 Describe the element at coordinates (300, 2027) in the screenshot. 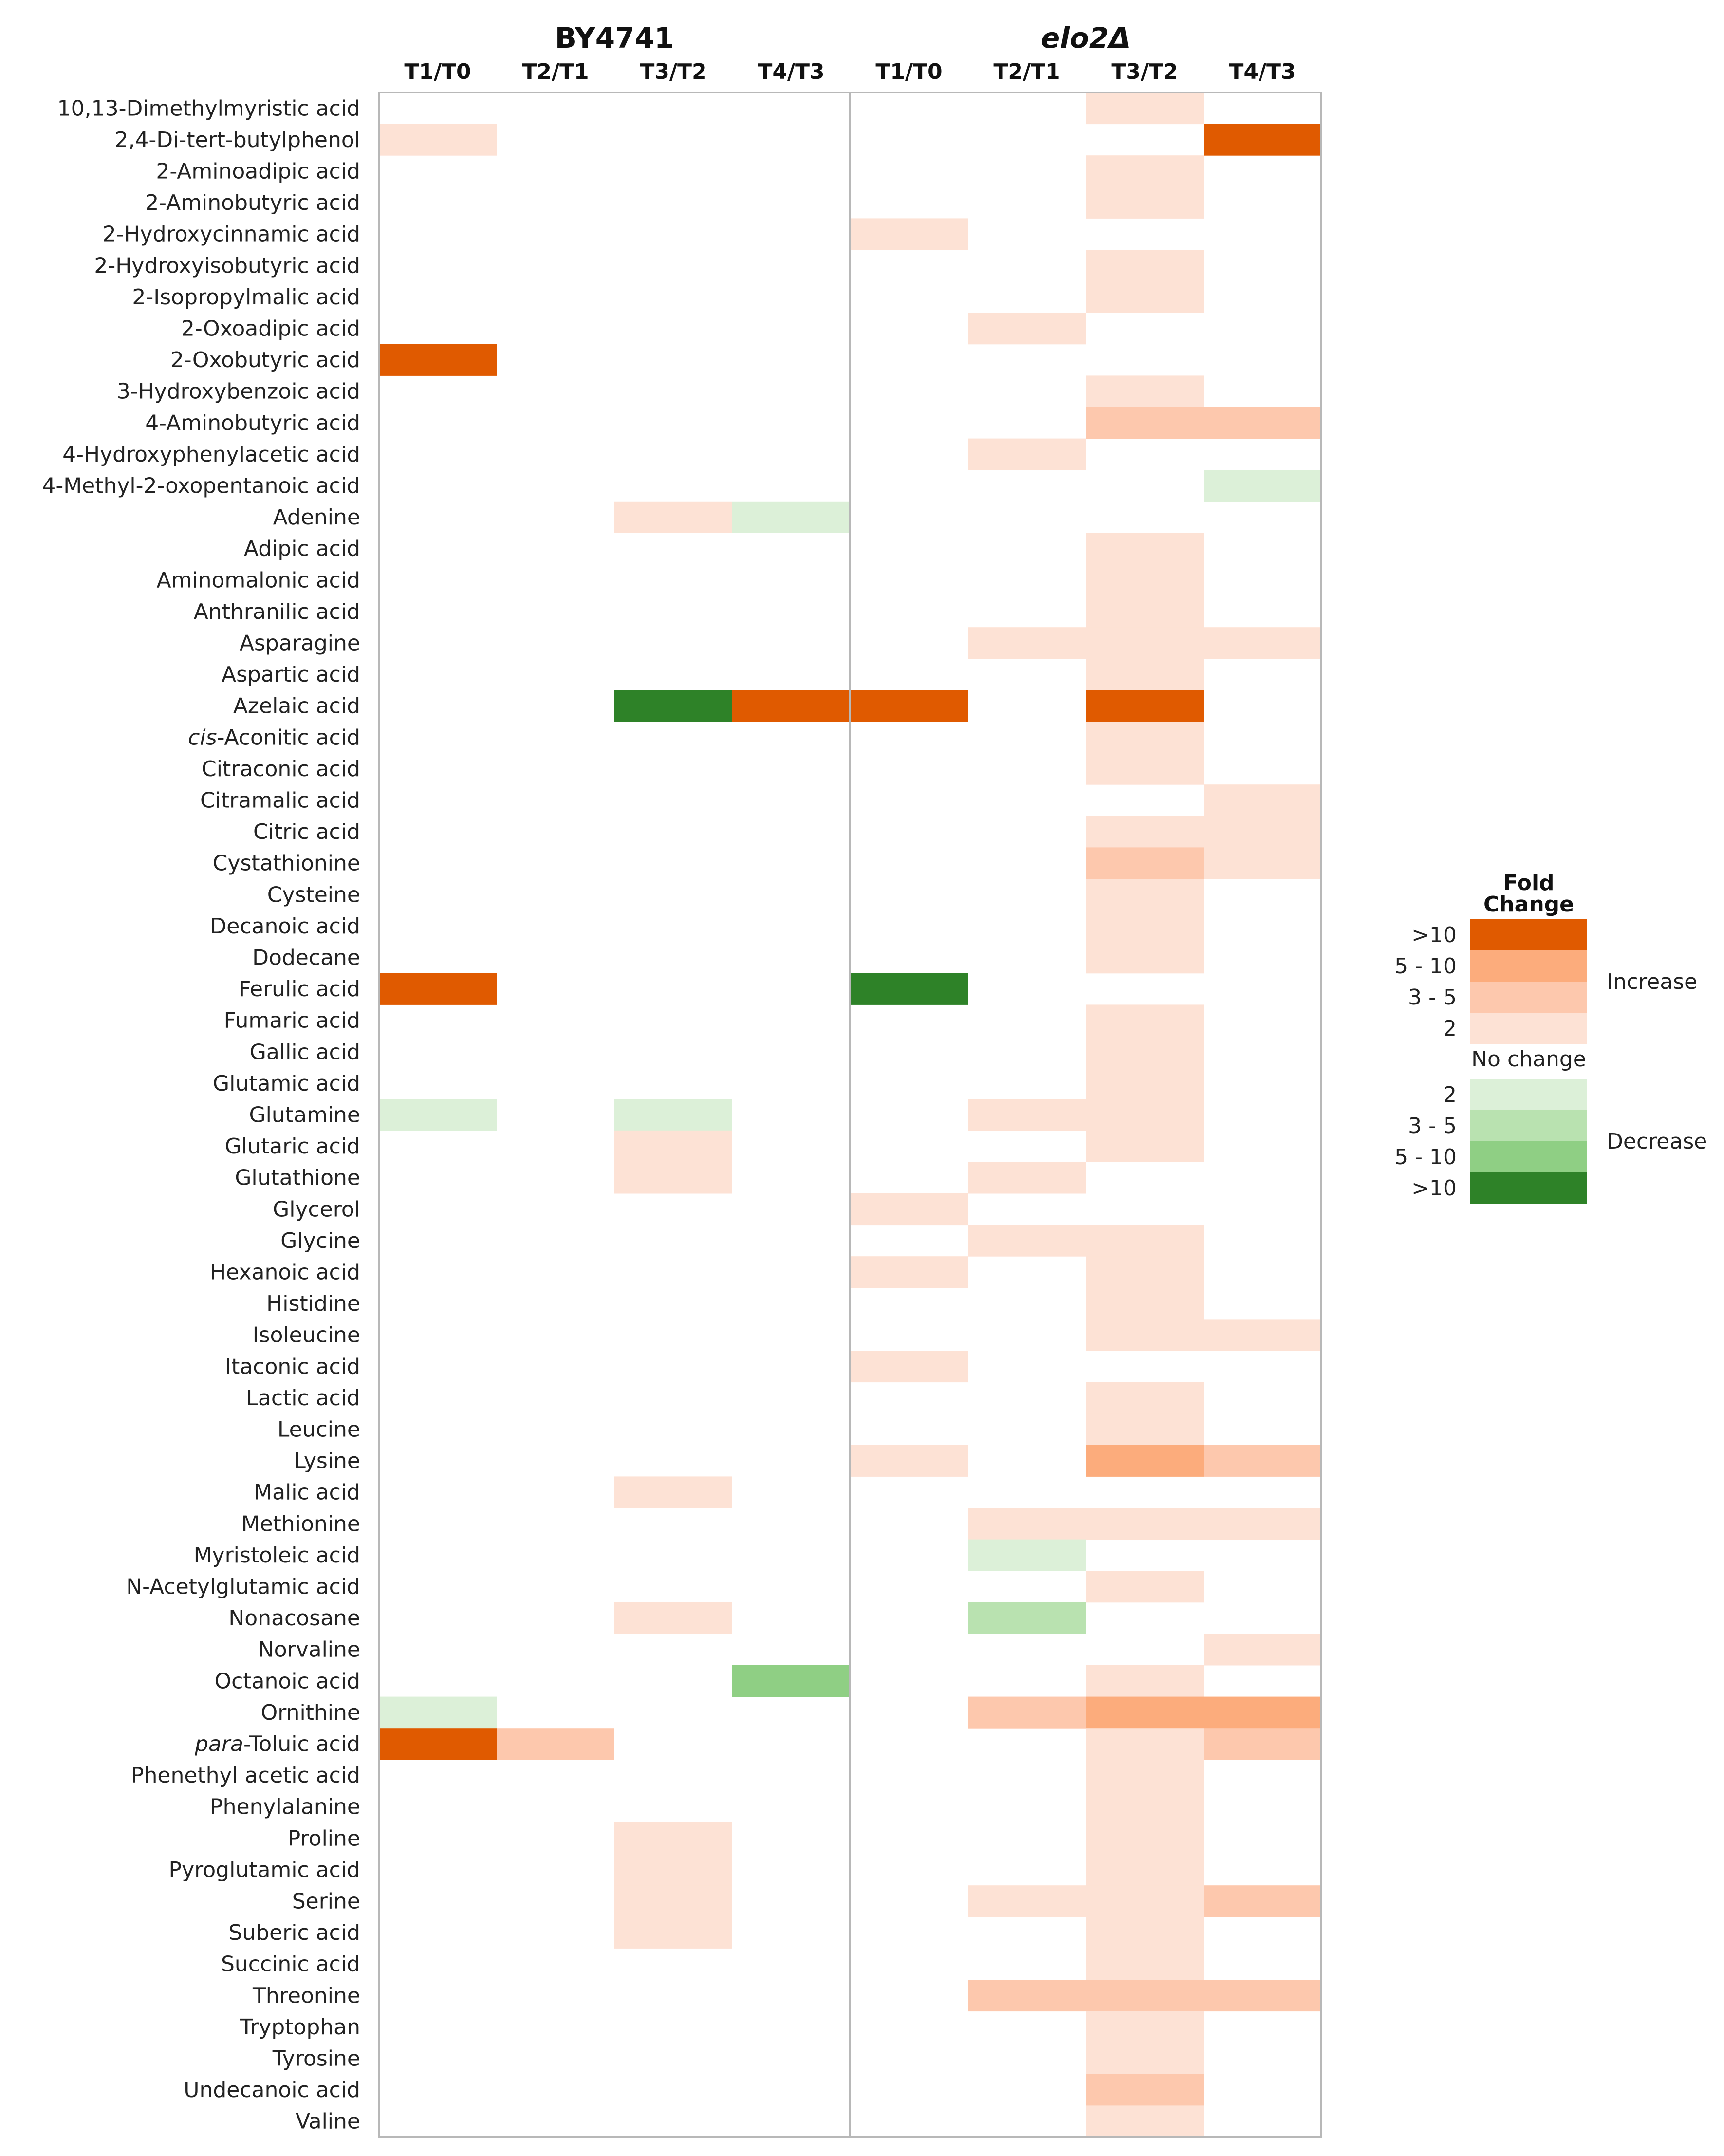

I see `row-label: Tryptophan` at that location.